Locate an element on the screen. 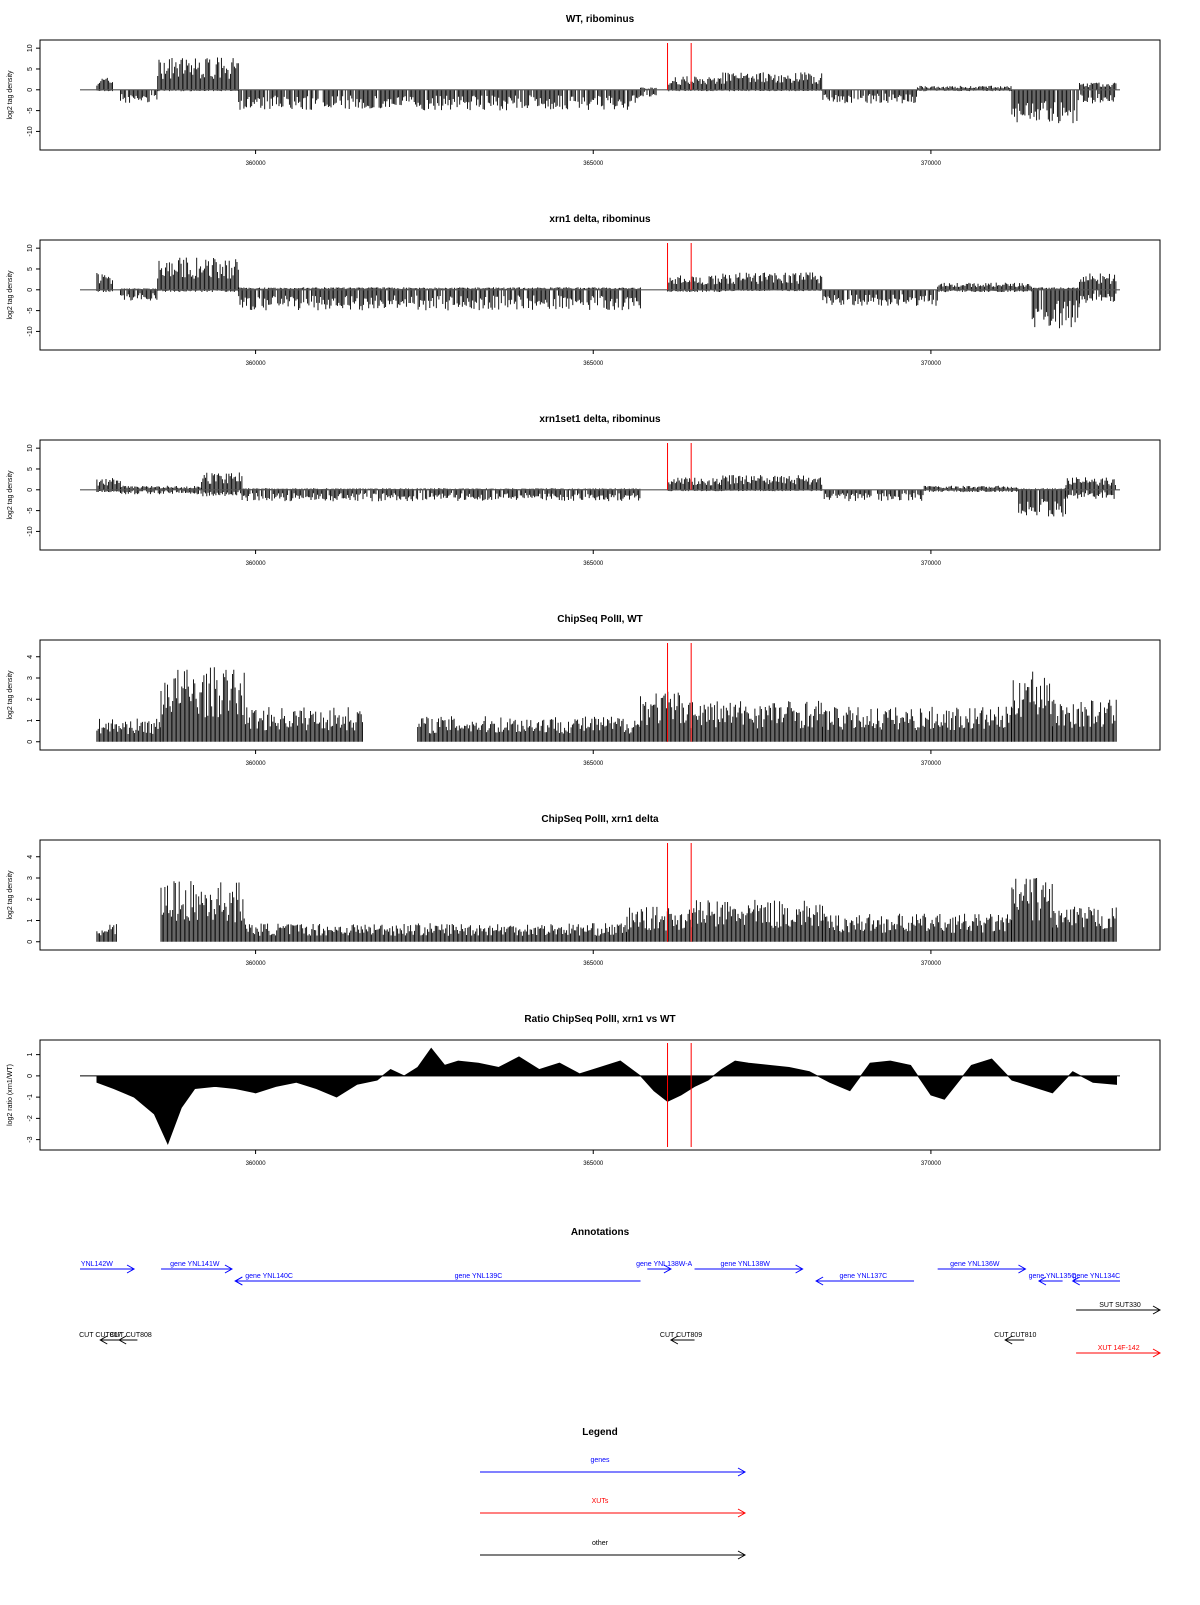 The height and width of the screenshot is (1605, 1200). gene-label: gene YNL137C is located at coordinates (864, 1276).